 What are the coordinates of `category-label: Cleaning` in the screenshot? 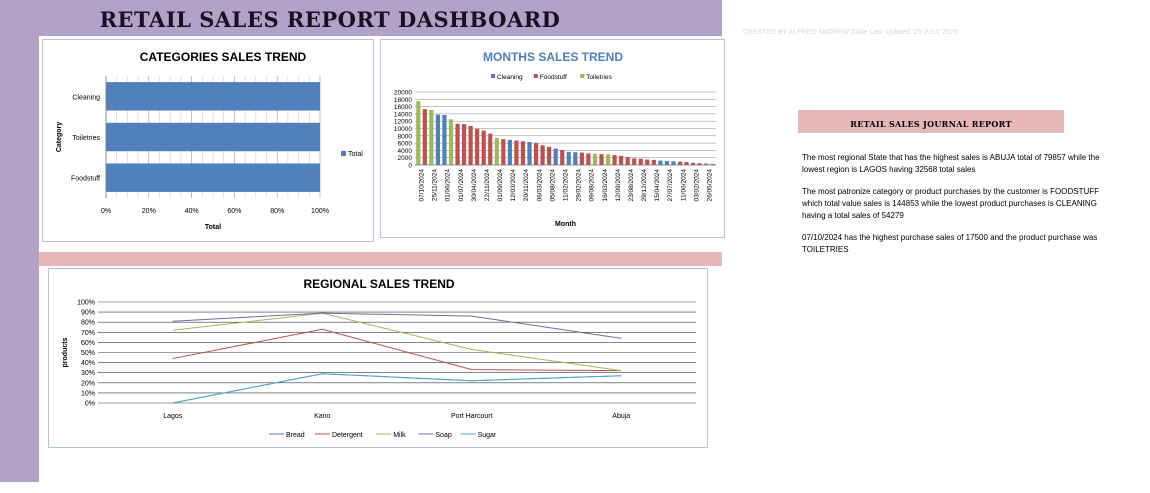 It's located at (86, 97).